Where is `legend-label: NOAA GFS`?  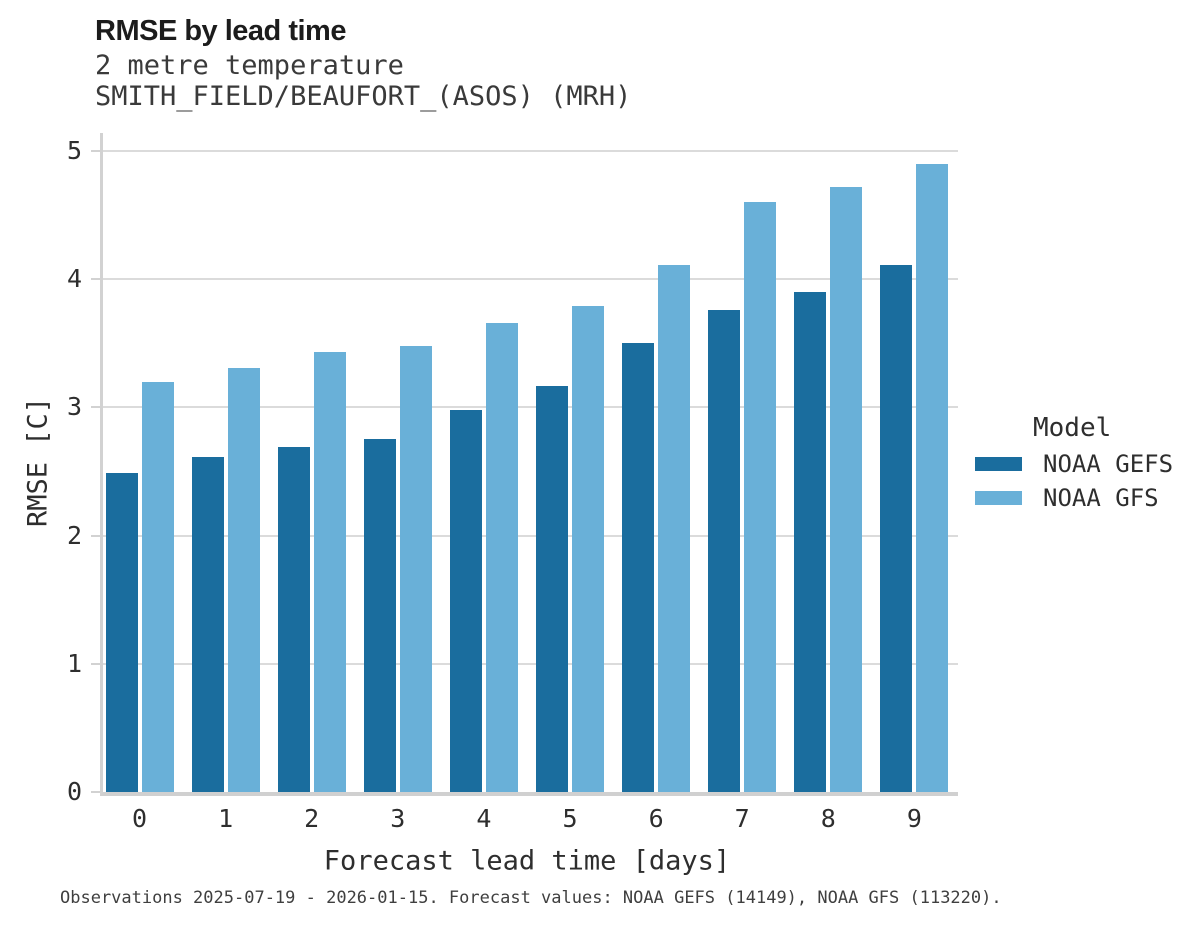
legend-label: NOAA GFS is located at coordinates (1101, 498).